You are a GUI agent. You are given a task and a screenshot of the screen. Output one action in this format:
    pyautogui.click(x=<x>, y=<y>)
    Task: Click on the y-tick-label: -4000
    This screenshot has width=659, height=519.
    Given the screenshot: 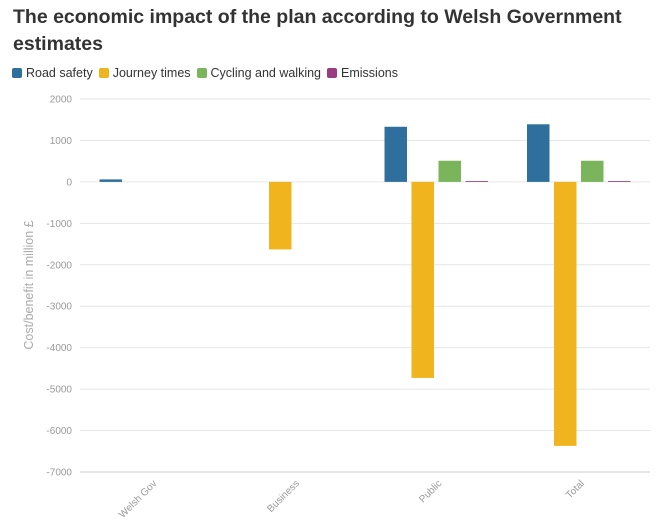 What is the action you would take?
    pyautogui.click(x=59, y=348)
    